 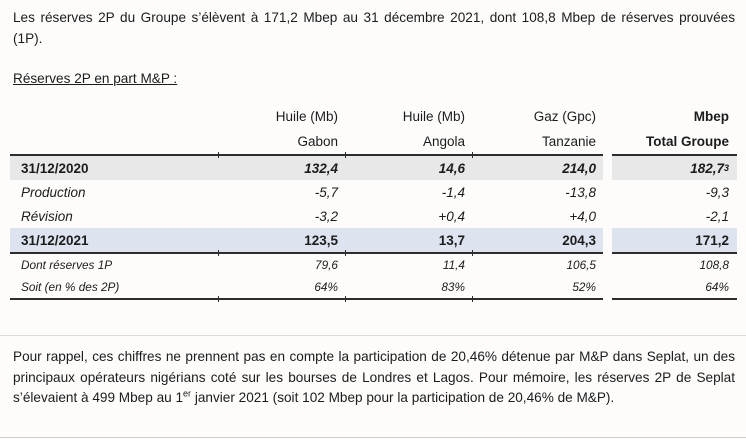 What do you see at coordinates (537, 240) in the screenshot?
I see `value-tanzanie: 204,3` at bounding box center [537, 240].